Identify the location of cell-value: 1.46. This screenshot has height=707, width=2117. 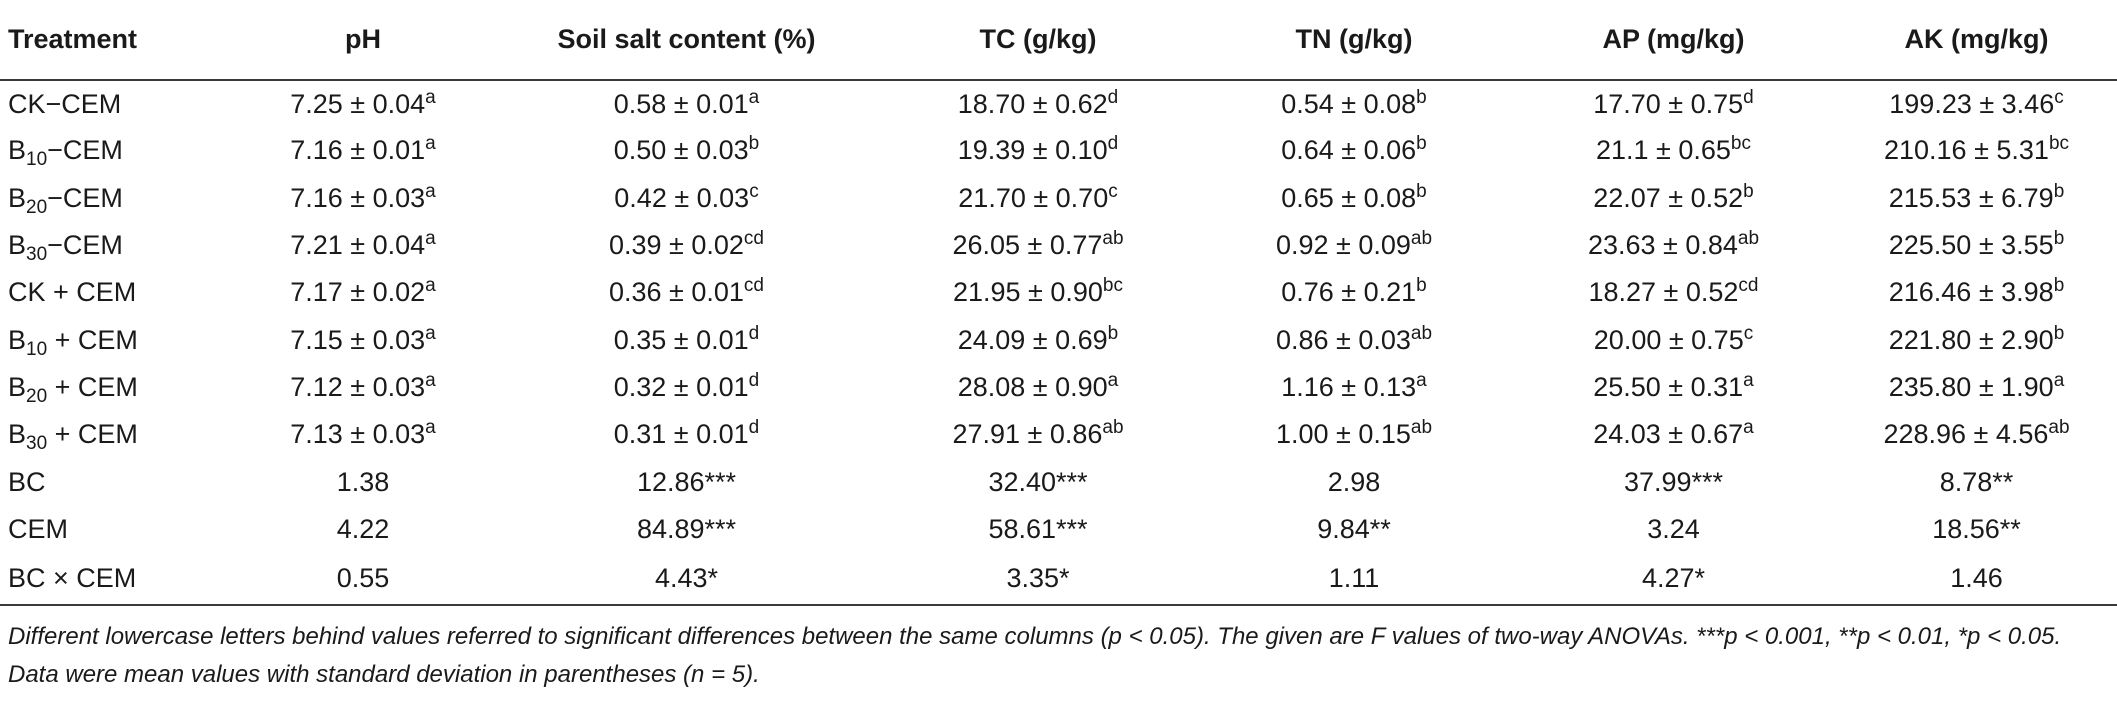
(1976, 577).